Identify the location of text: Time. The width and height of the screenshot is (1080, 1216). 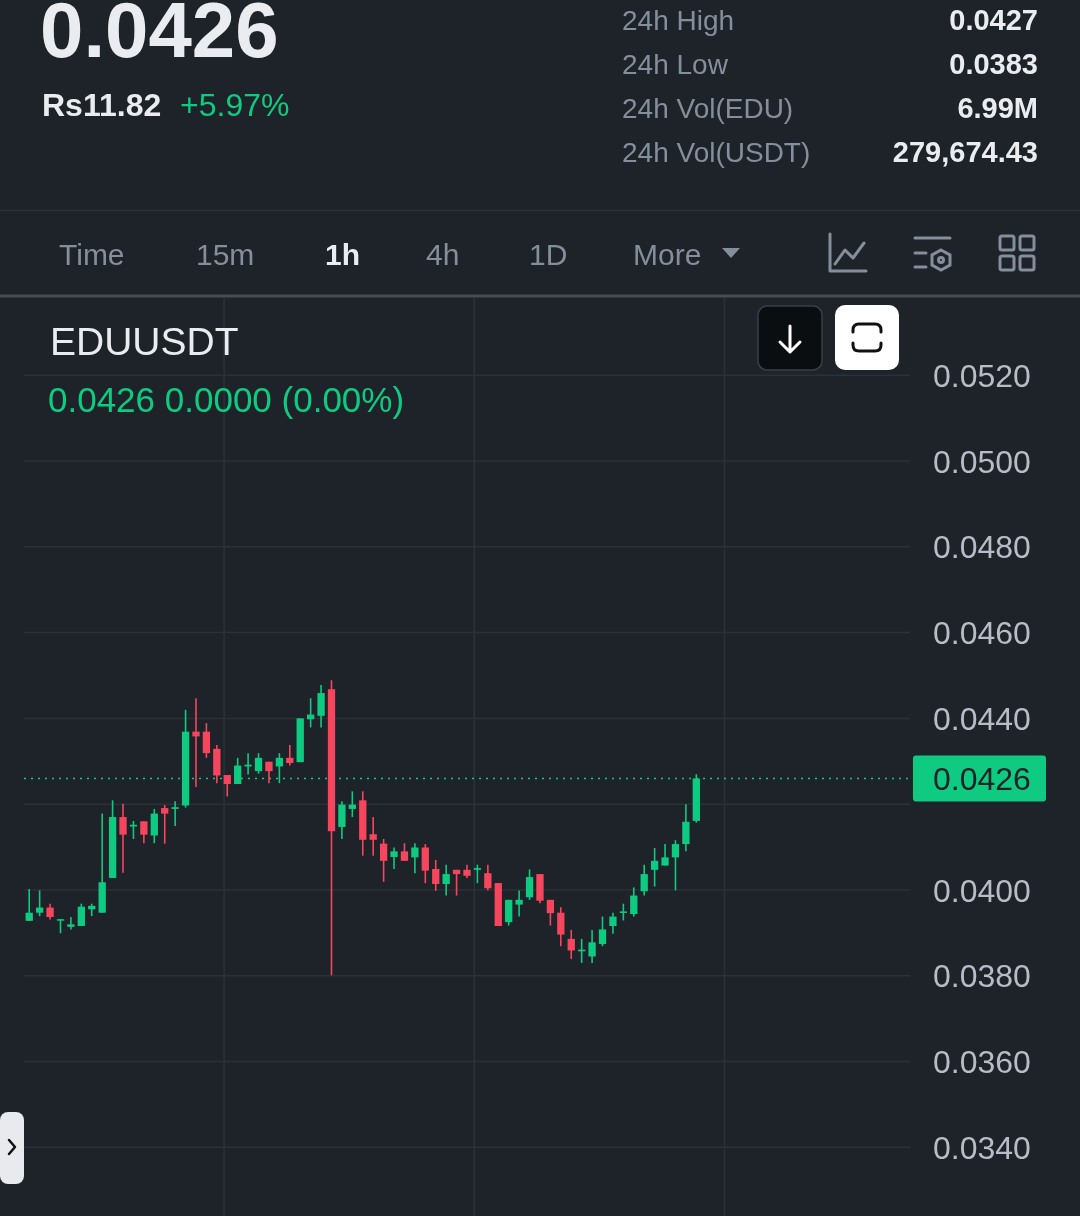
(92, 254).